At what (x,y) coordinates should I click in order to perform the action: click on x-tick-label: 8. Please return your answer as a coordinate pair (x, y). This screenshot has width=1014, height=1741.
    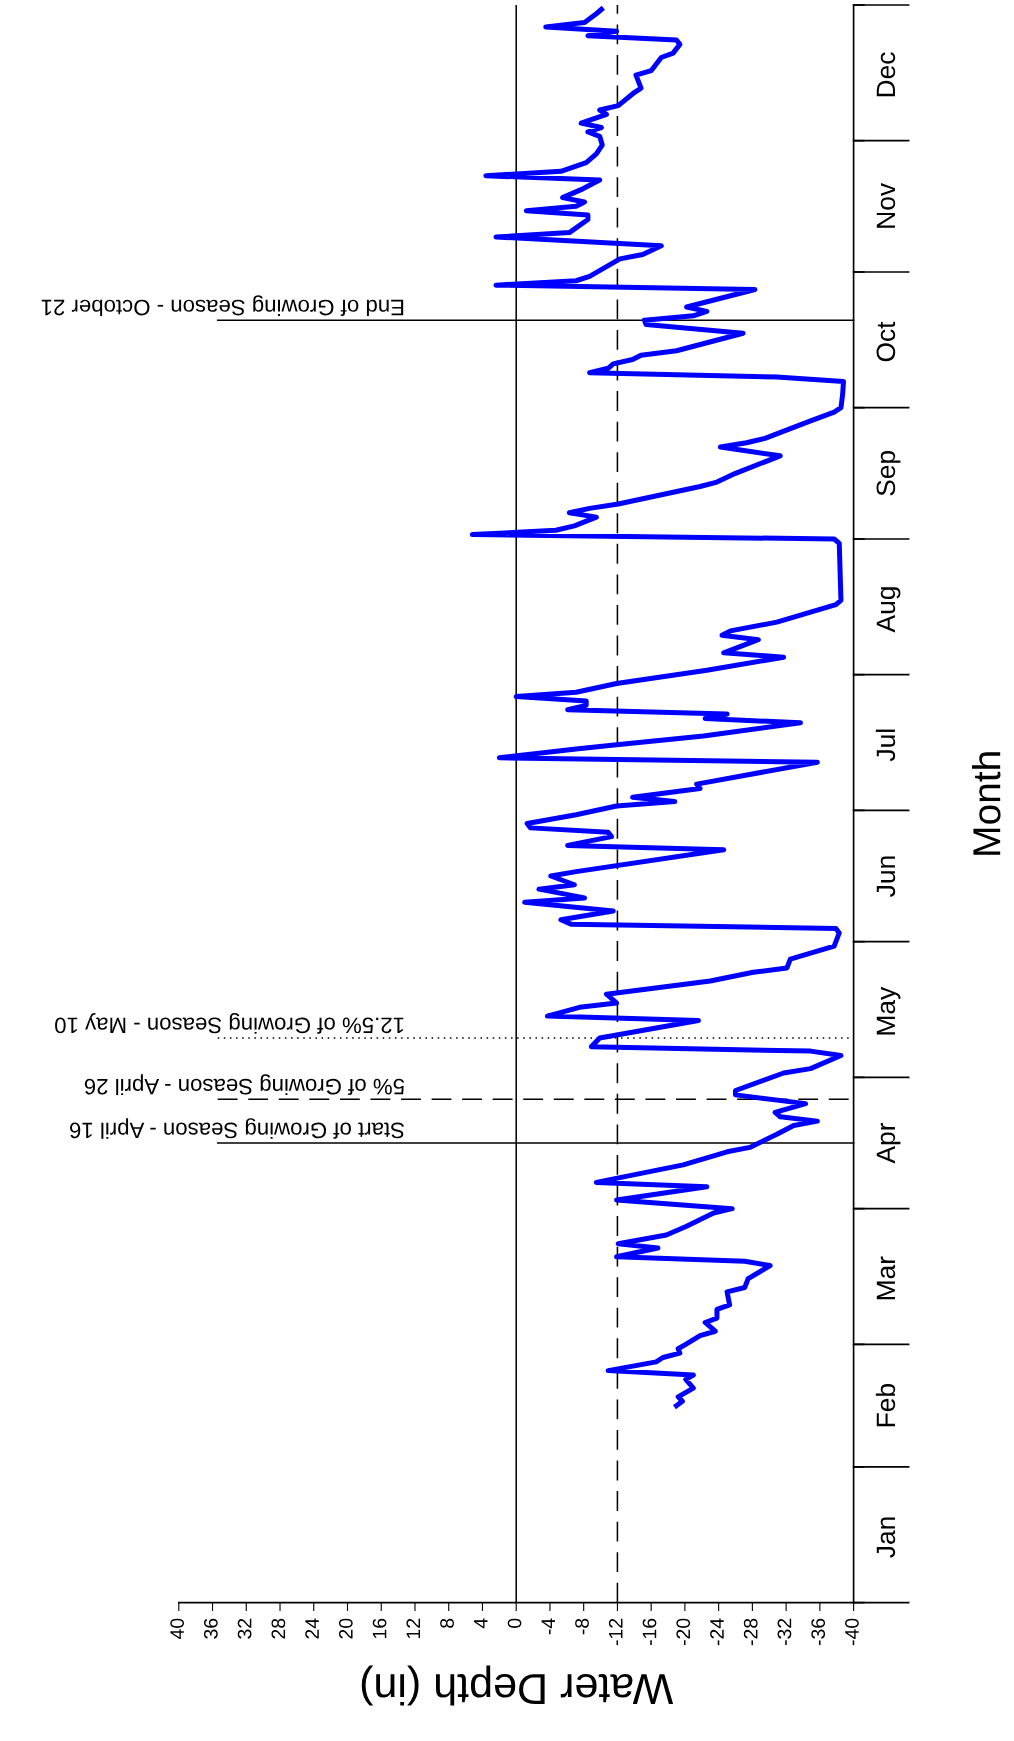
    Looking at the image, I should click on (447, 1623).